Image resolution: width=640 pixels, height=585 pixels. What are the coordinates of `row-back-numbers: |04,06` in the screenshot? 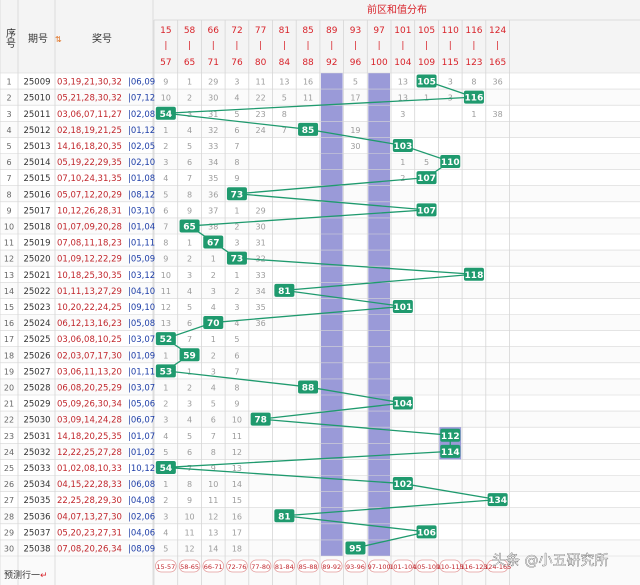 It's located at (141, 533).